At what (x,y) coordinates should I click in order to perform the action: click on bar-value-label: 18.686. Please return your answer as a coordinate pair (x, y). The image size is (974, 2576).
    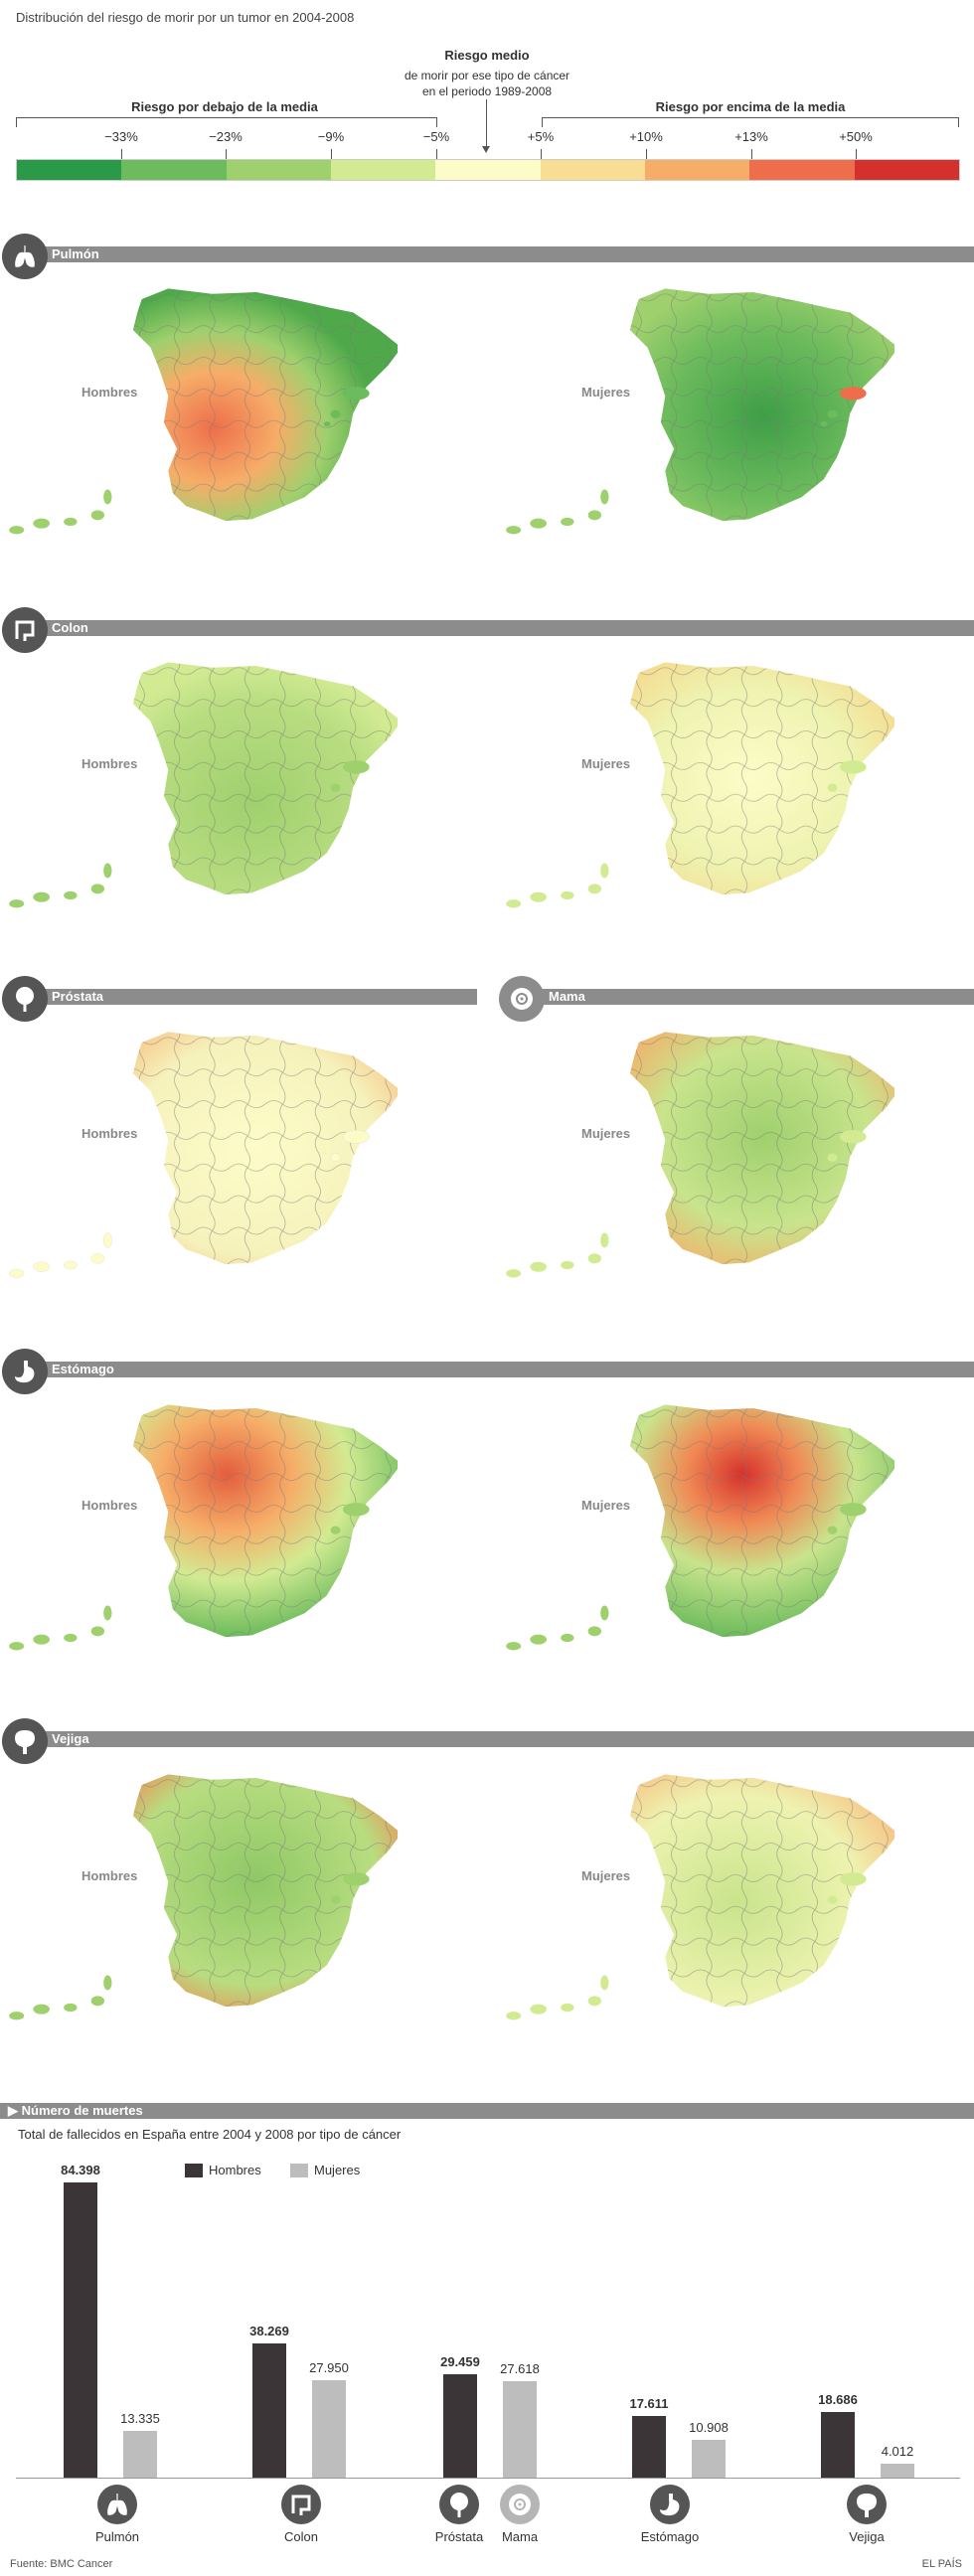
    Looking at the image, I should click on (838, 2399).